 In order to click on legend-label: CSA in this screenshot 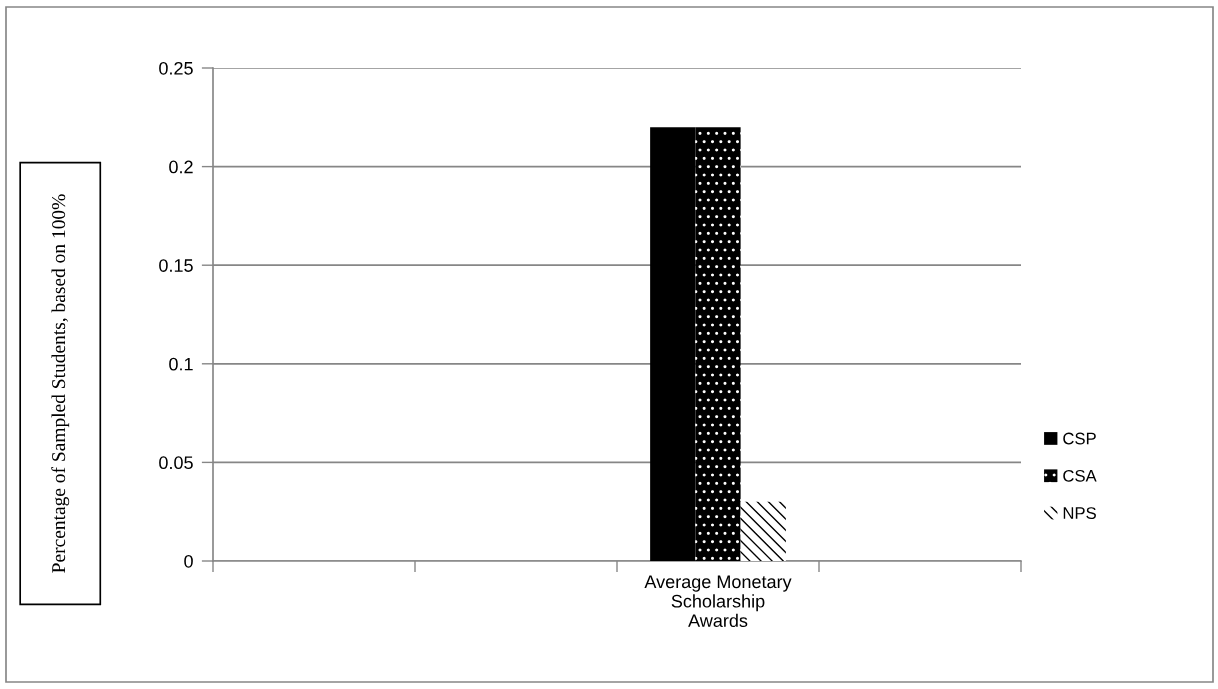, I will do `click(1080, 475)`.